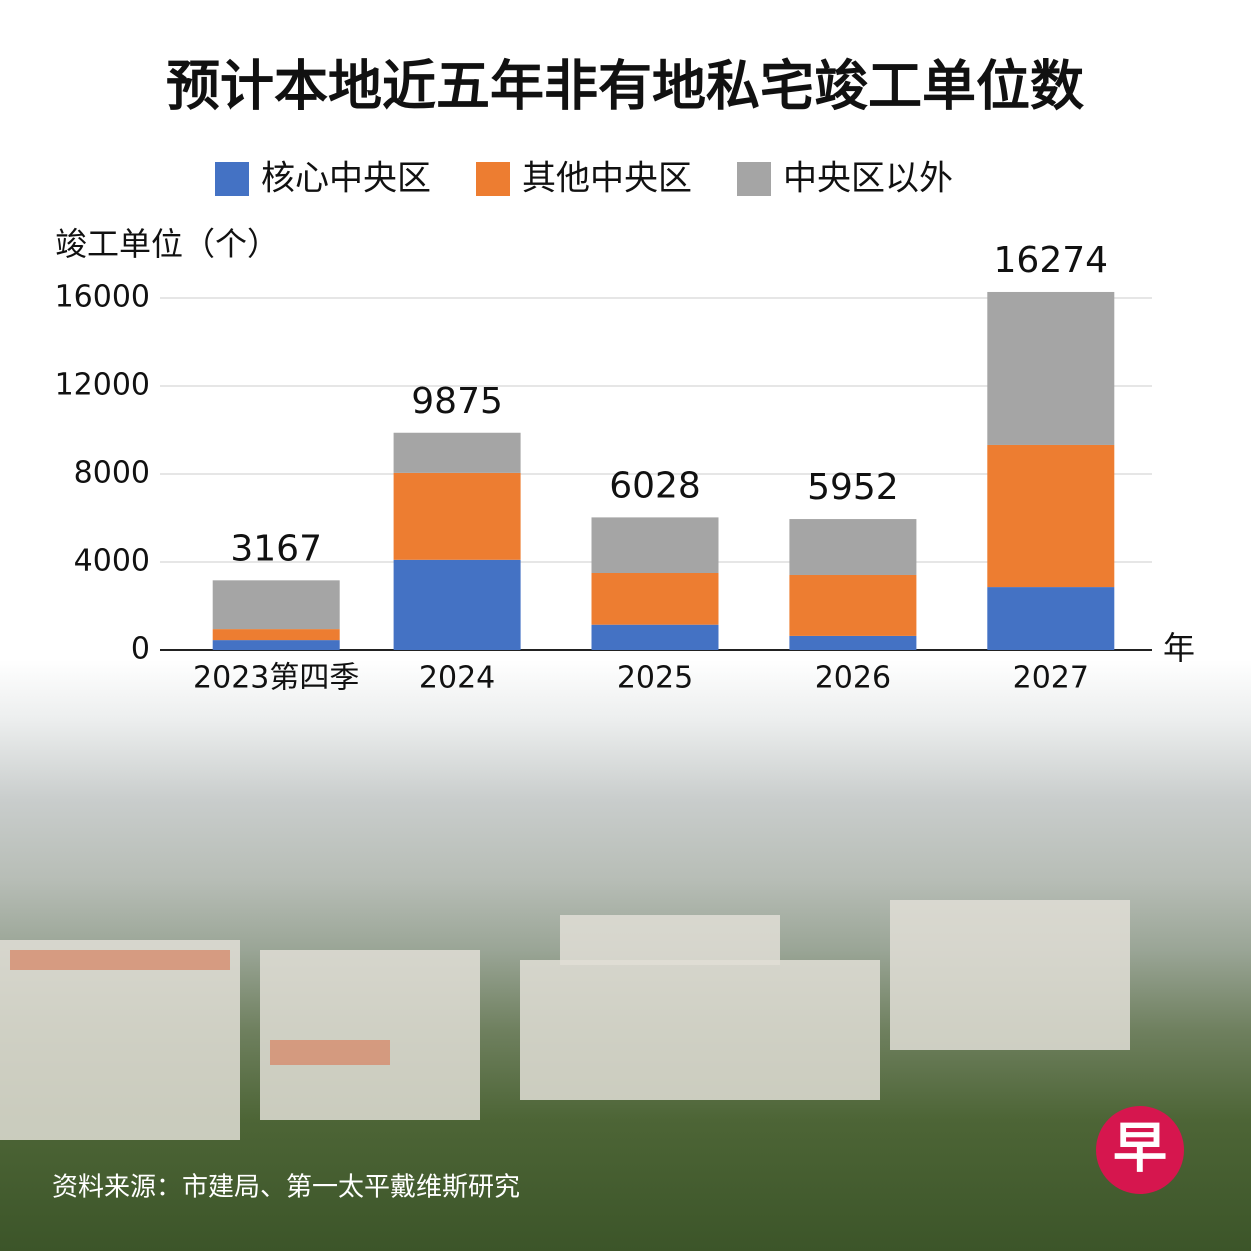 The width and height of the screenshot is (1251, 1251). Describe the element at coordinates (655, 678) in the screenshot. I see `x-tick-label: 2025` at that location.